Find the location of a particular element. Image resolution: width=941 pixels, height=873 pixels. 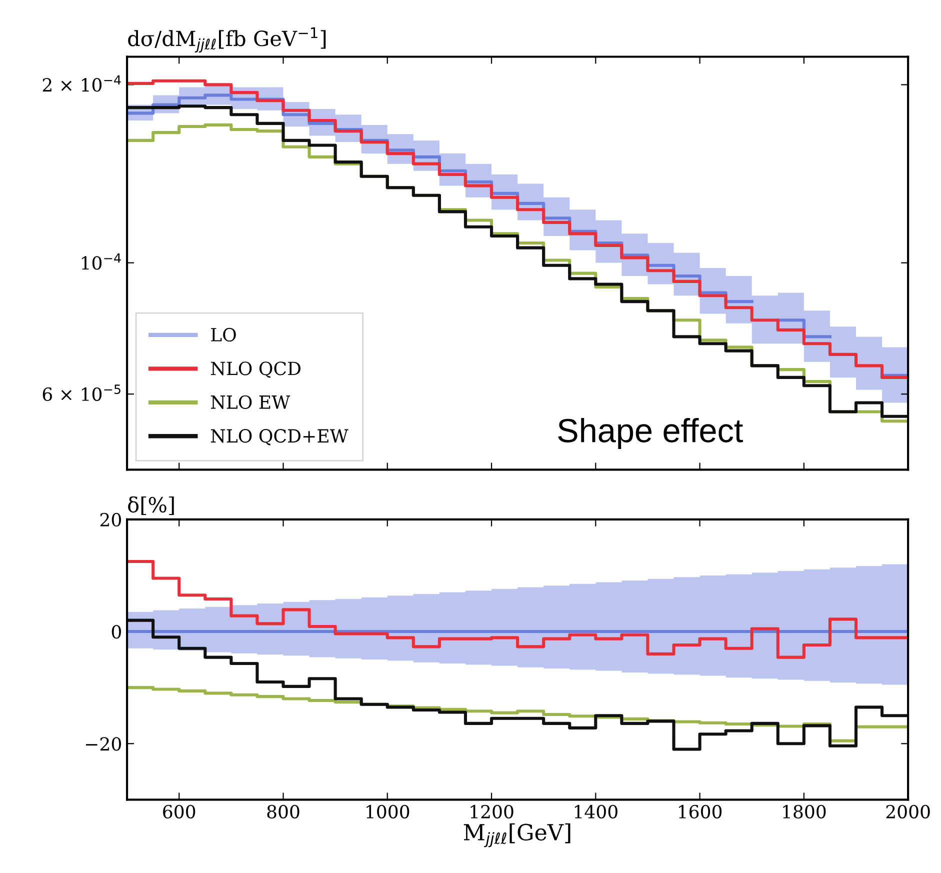

x-tick-label: 1400 is located at coordinates (596, 811).